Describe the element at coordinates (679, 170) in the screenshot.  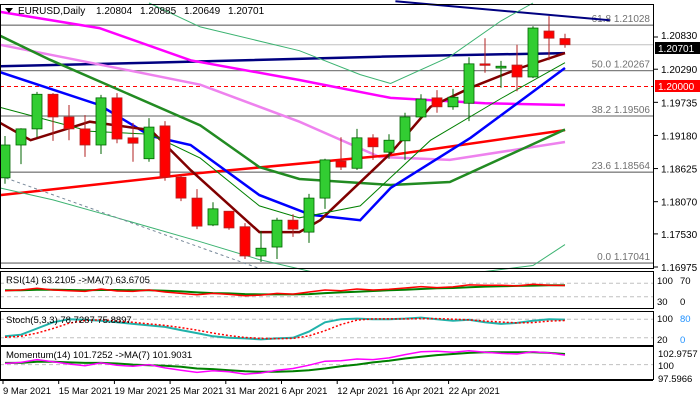
I see `price-tick-label: 1.18625` at that location.